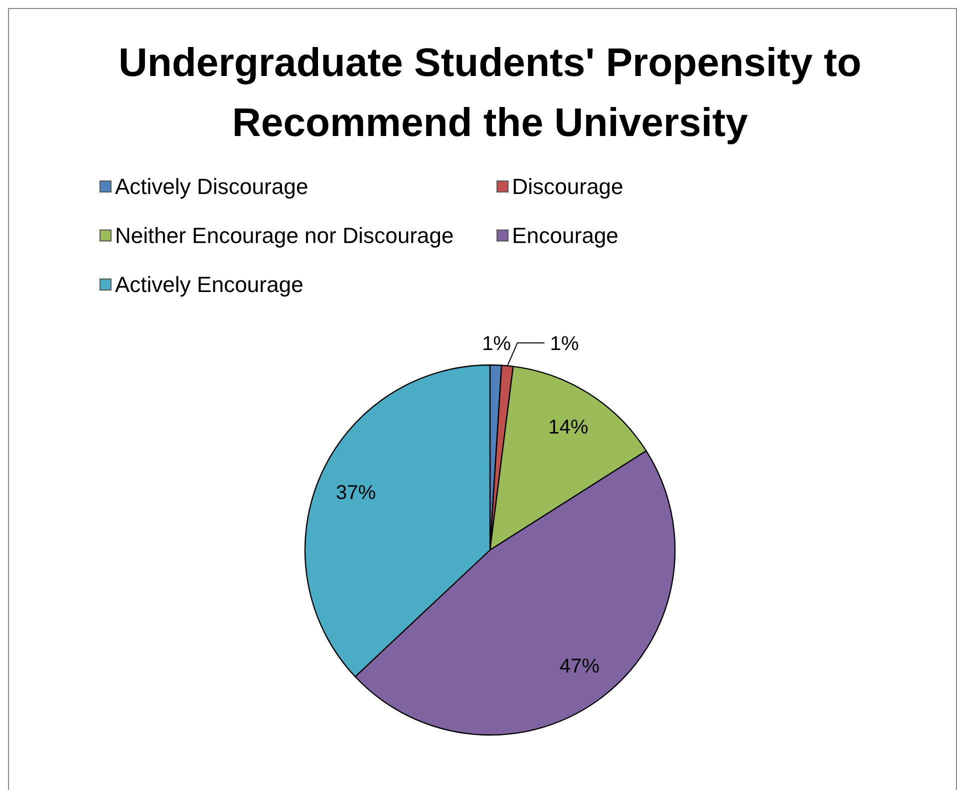 This screenshot has height=790, width=957. Describe the element at coordinates (580, 666) in the screenshot. I see `data-label: 47%` at that location.